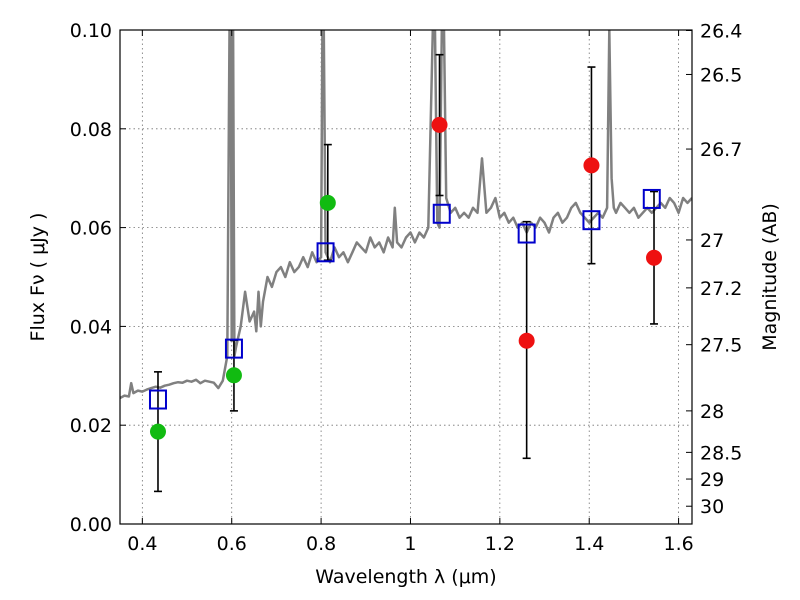 The image size is (800, 600). What do you see at coordinates (721, 150) in the screenshot?
I see `right-tick-label: 26.7` at bounding box center [721, 150].